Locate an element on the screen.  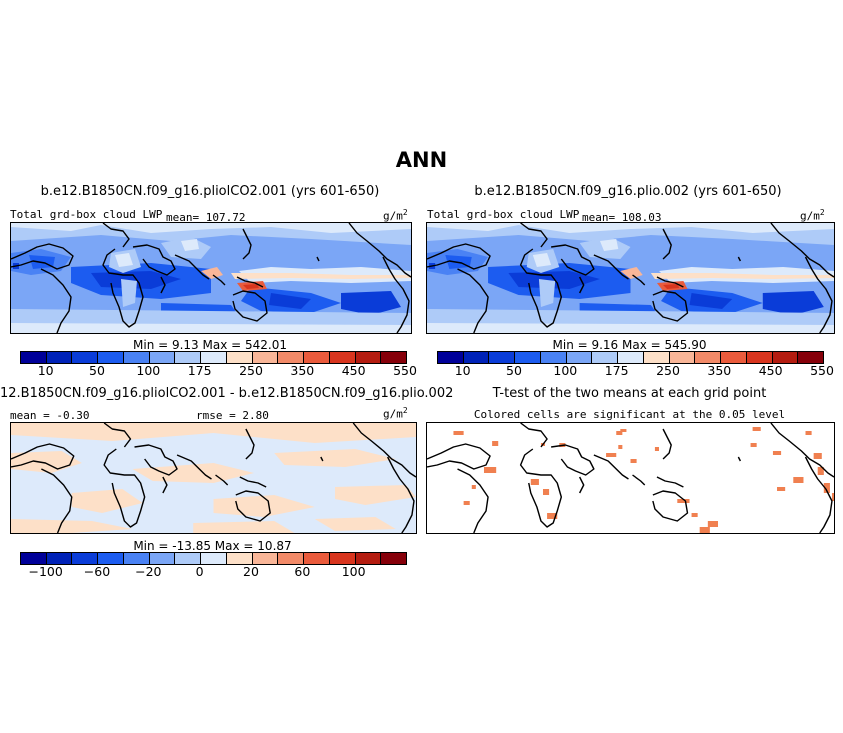
colorbar-tick-label: 100 is located at coordinates (148, 370).